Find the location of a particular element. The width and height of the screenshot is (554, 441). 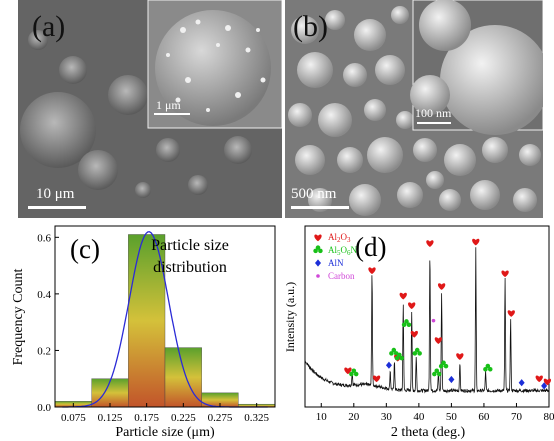

legend-label: Al2O3 is located at coordinates (339, 238).